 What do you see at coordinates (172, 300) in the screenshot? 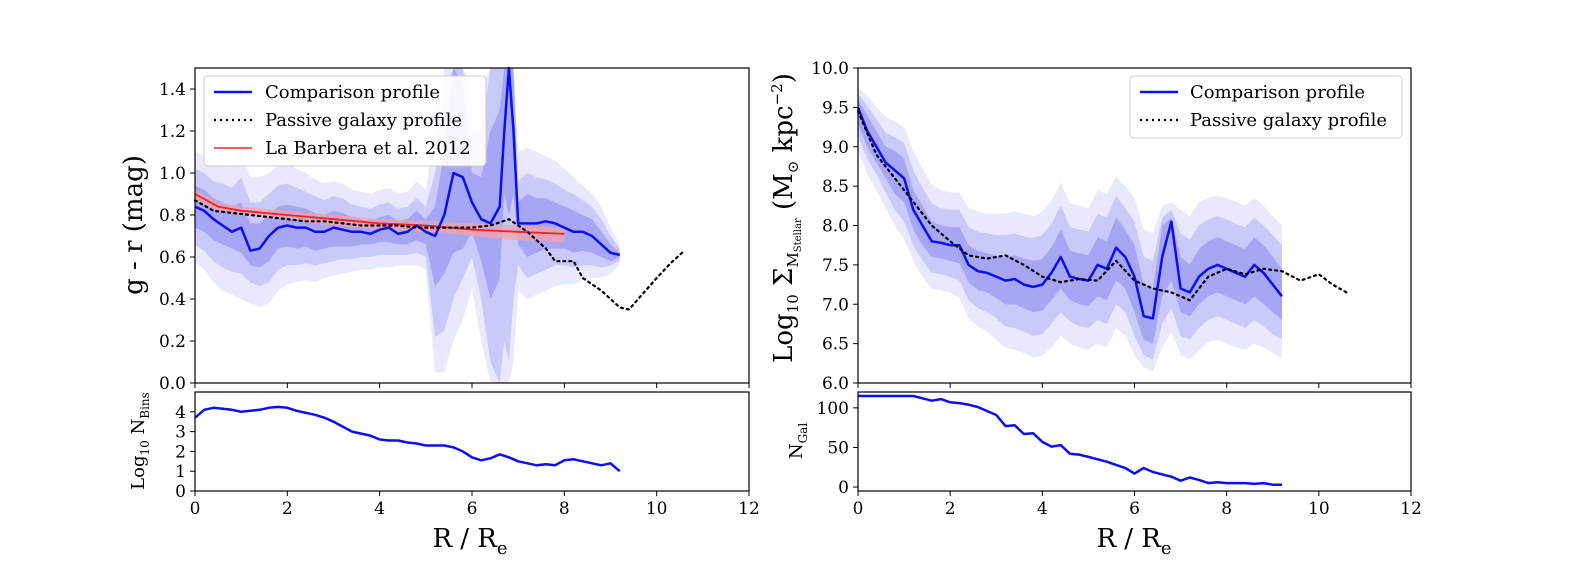
I see `y-tick-label: 0.4` at bounding box center [172, 300].